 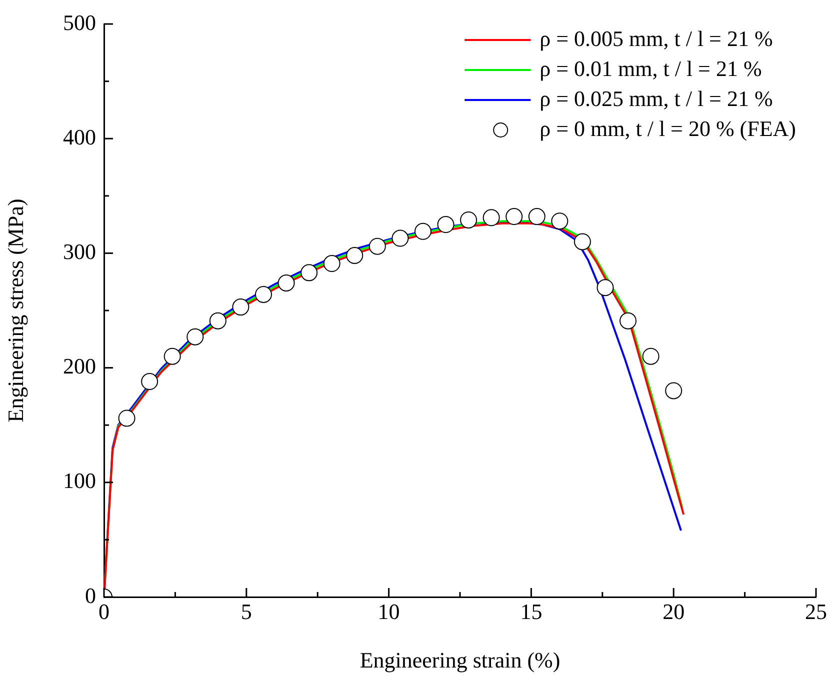 I want to click on x-tick-label: 10, so click(x=389, y=611).